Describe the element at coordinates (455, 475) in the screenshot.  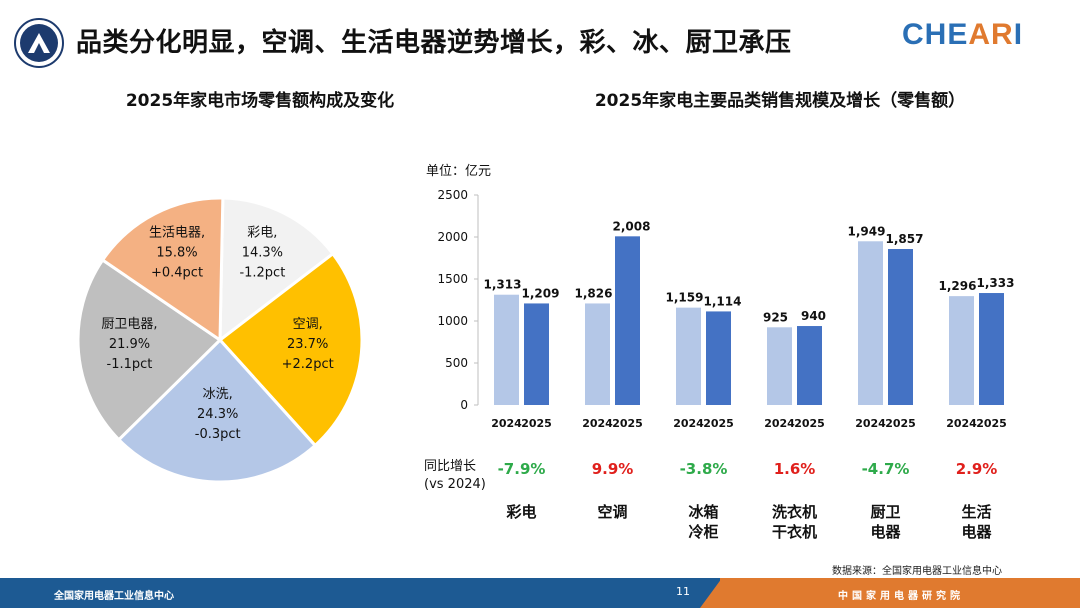
I see `yoy-label: 同比增长 (vs 2024)` at that location.